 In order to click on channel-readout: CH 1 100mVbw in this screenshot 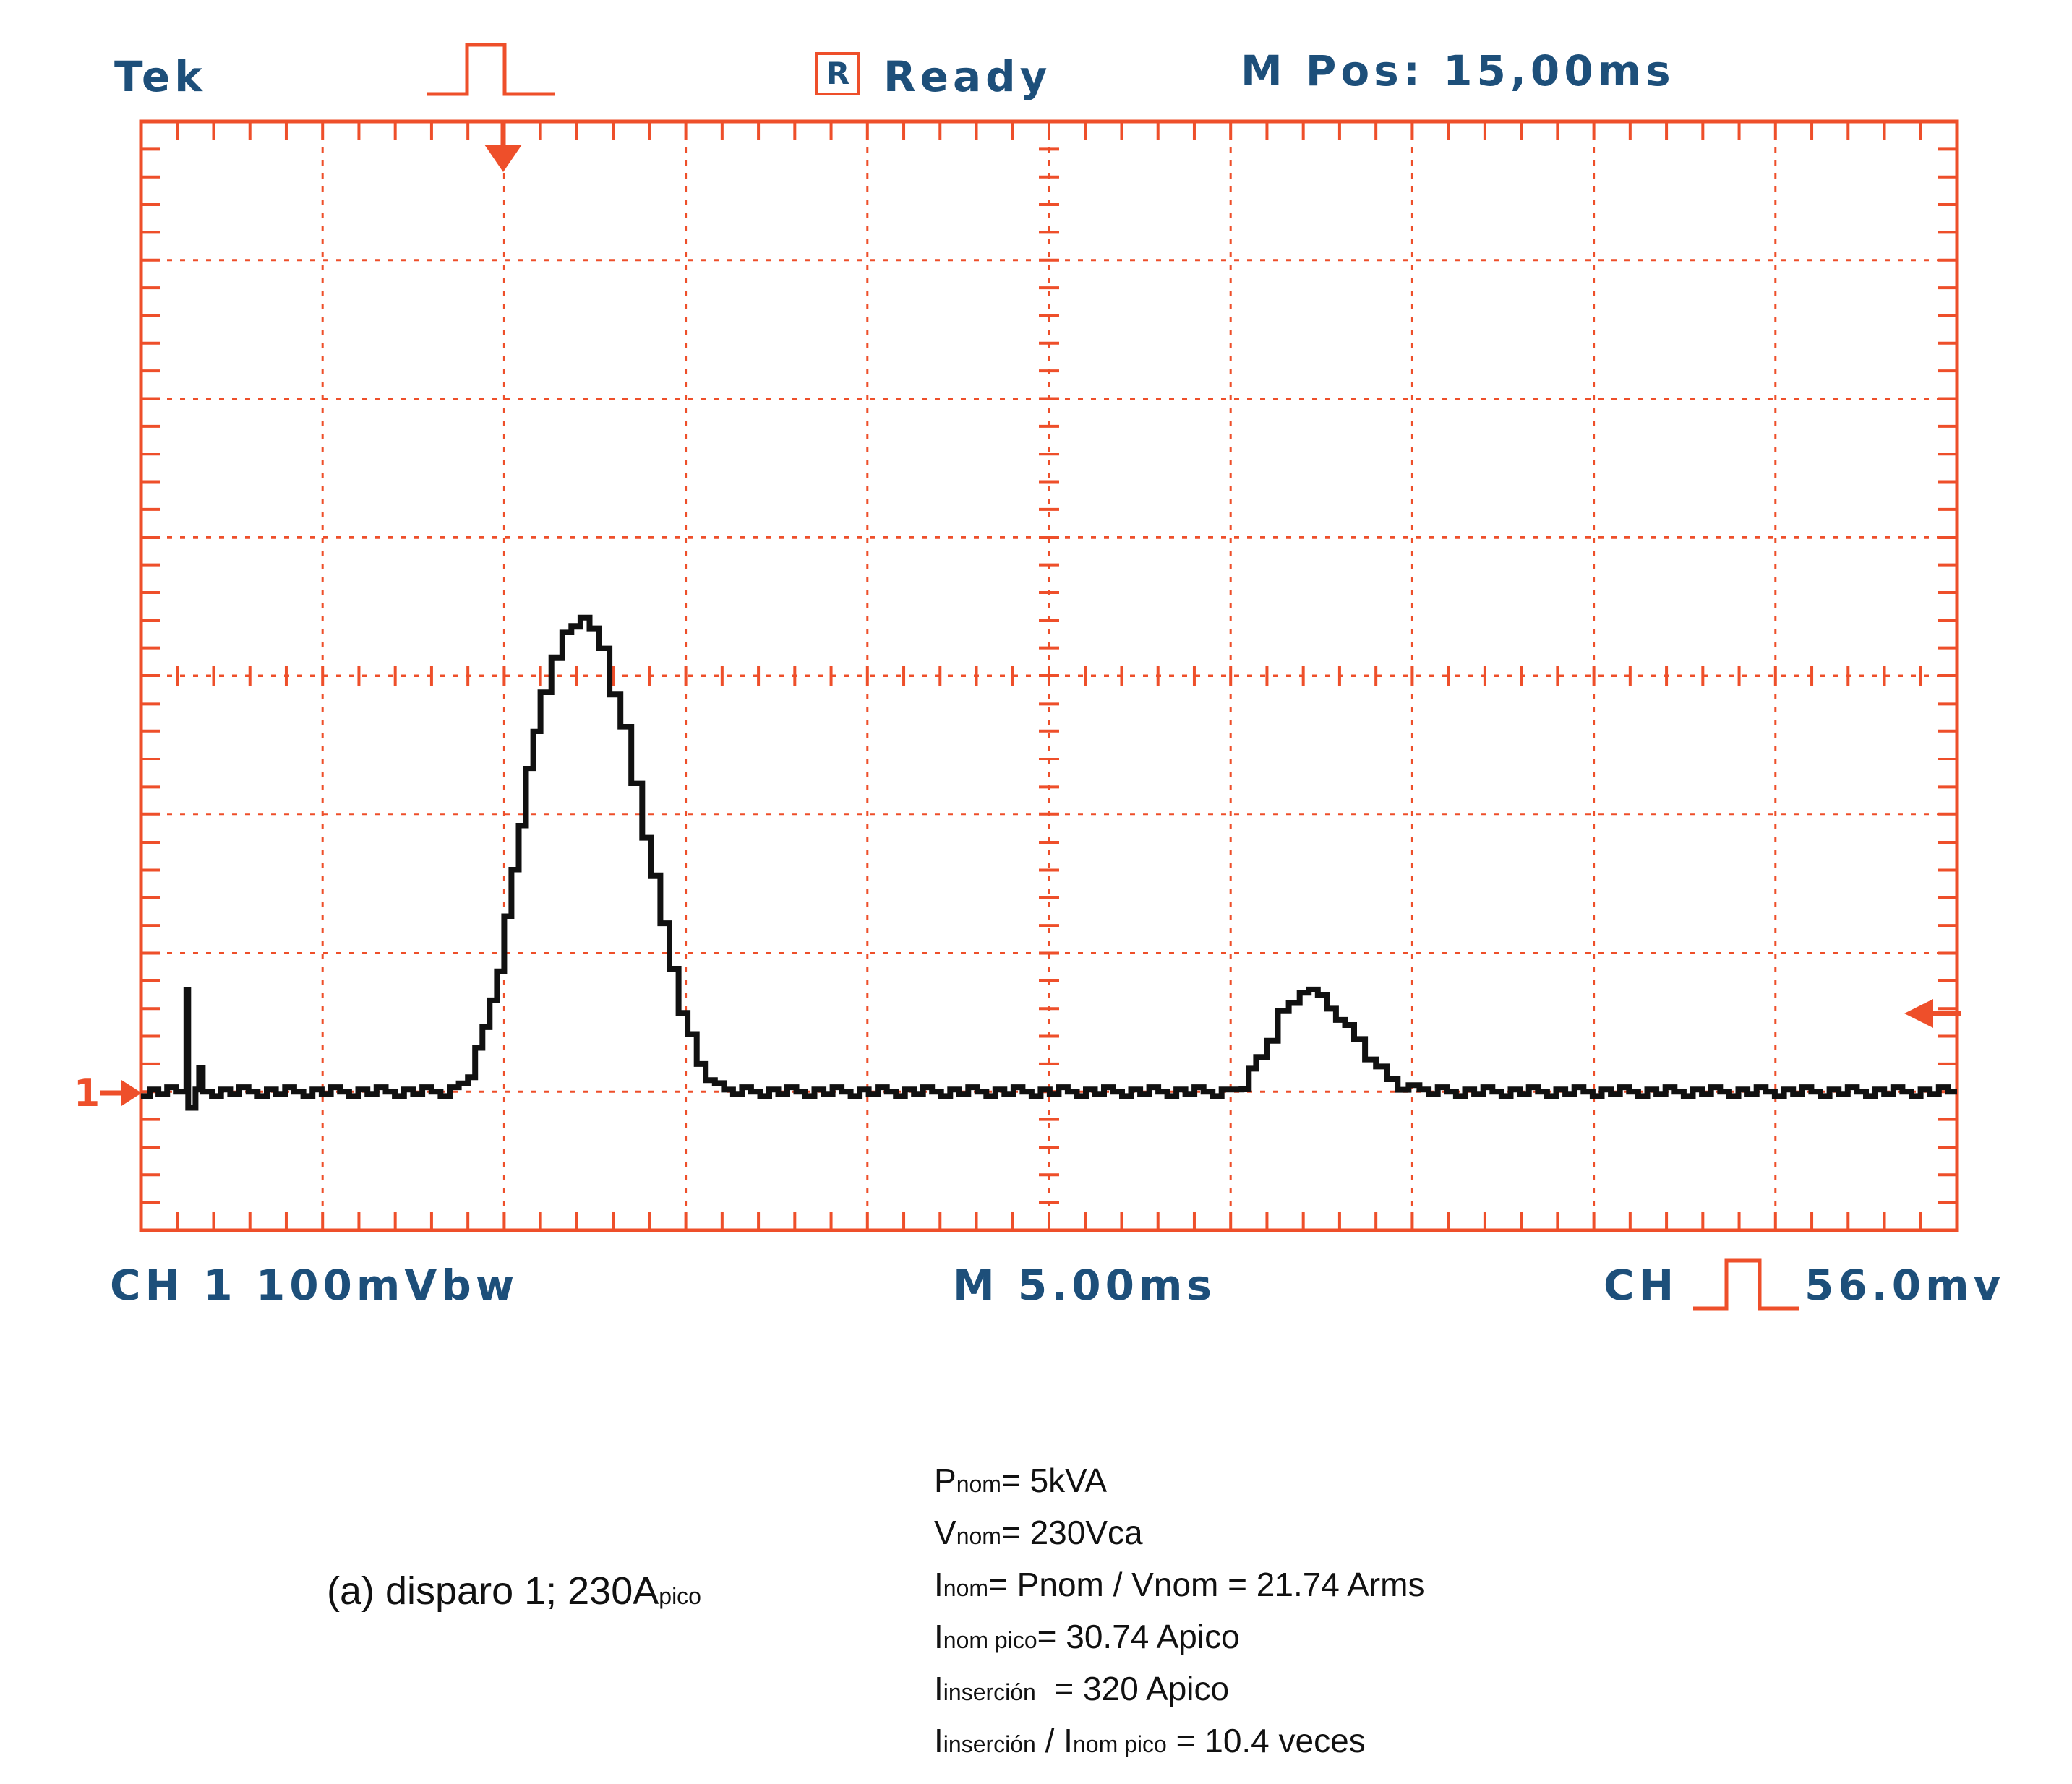, I will do `click(315, 1285)`.